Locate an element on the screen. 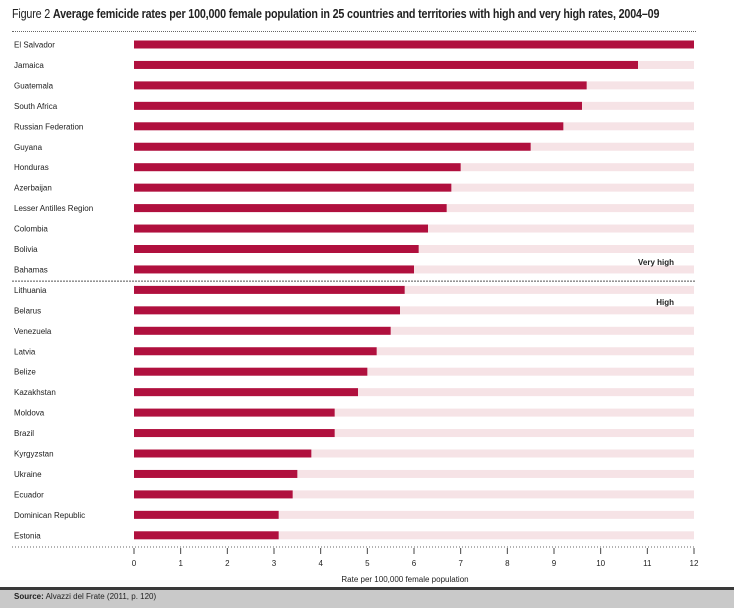 The image size is (734, 608). category-label: Bolivia is located at coordinates (26, 249).